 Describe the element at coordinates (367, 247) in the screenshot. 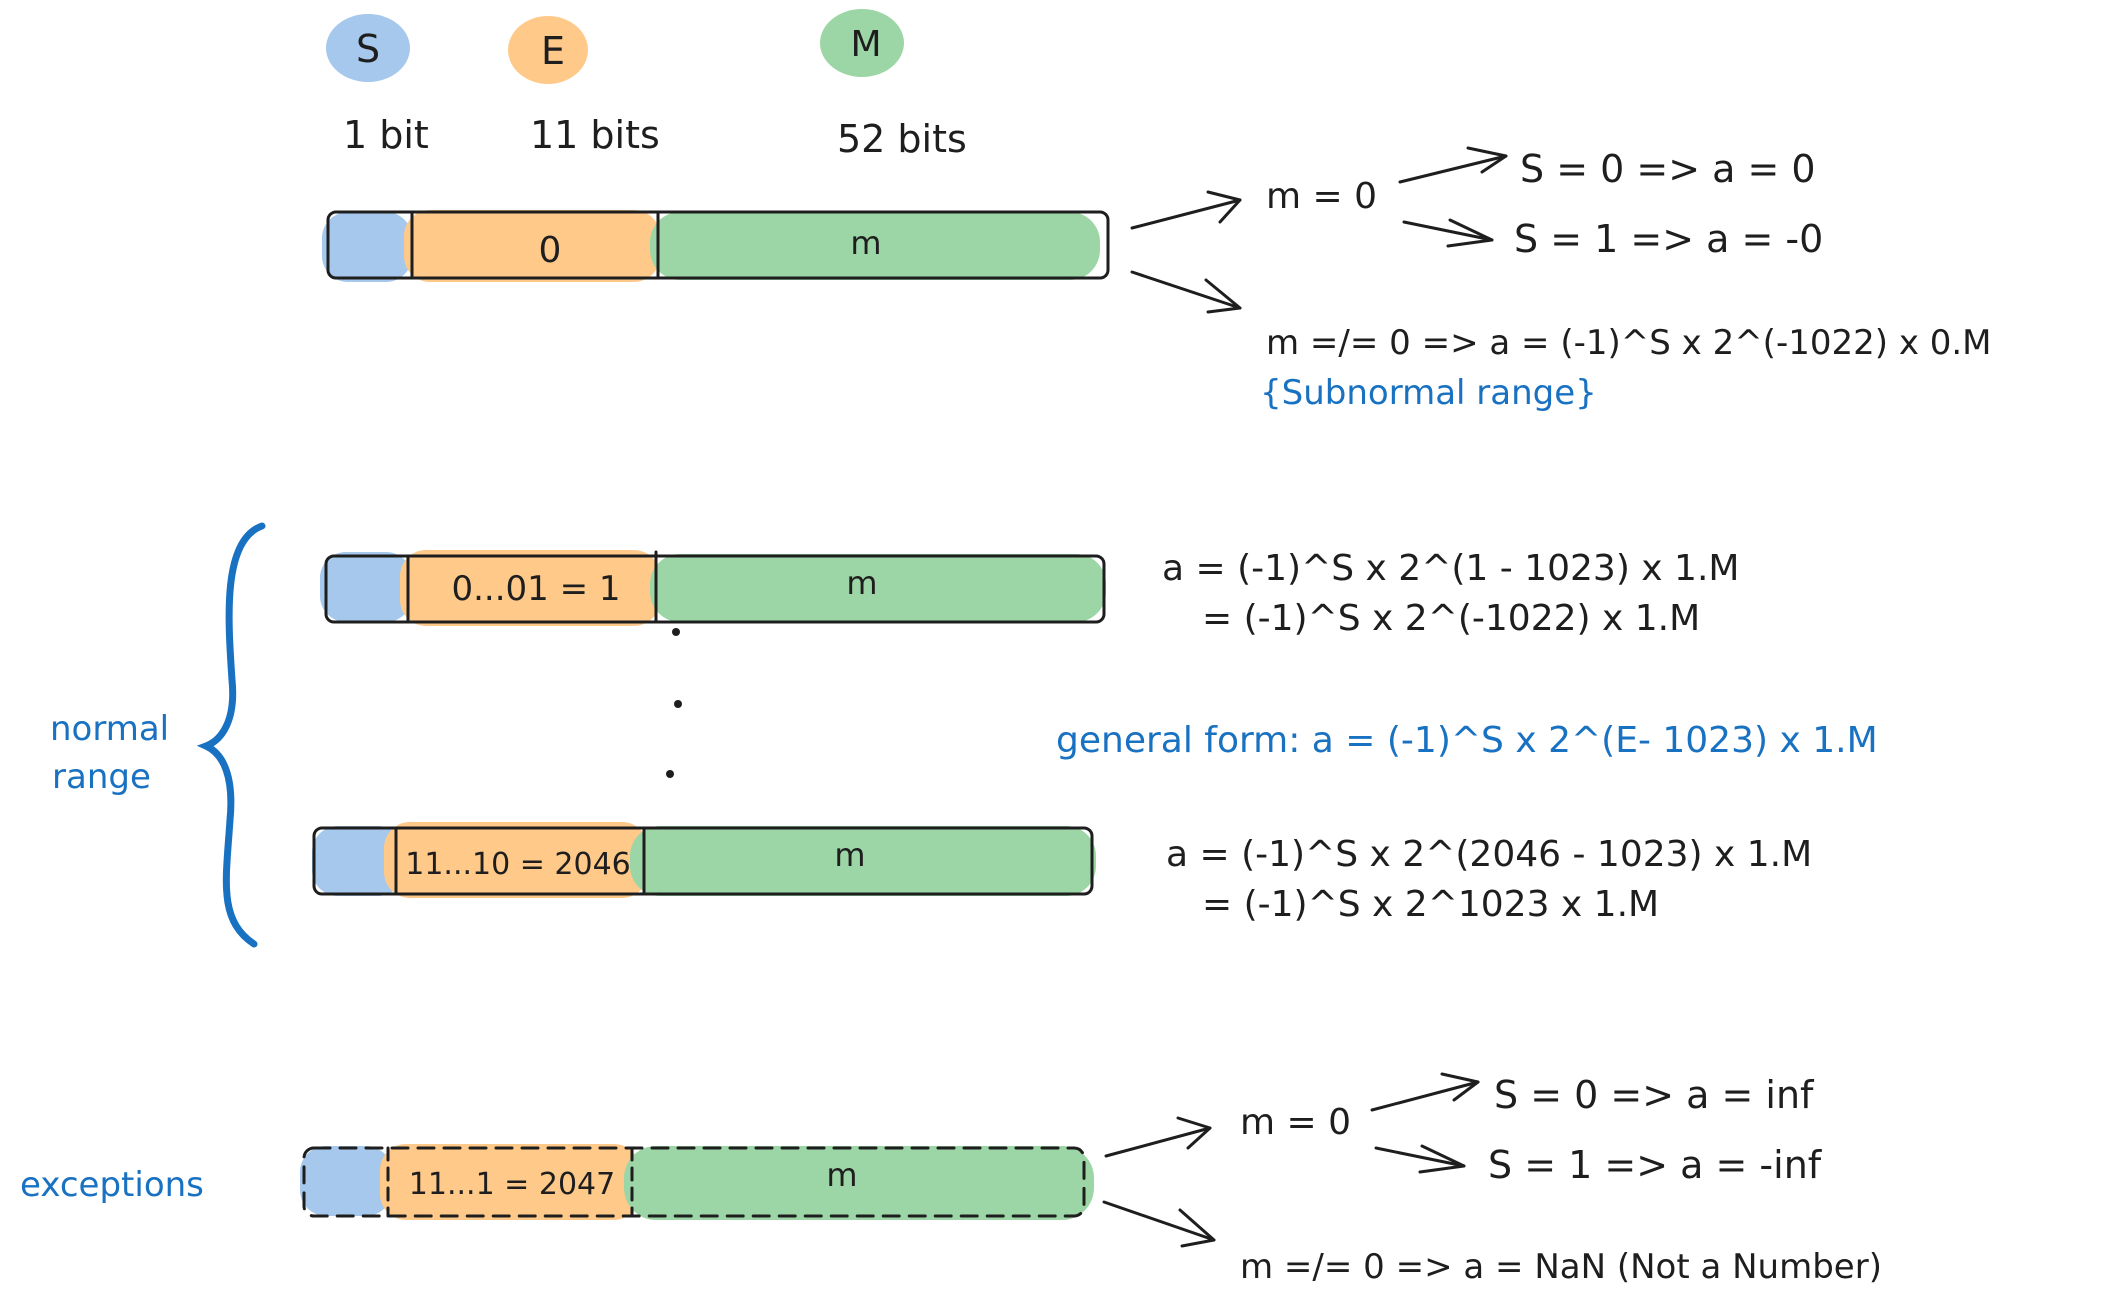

I see `subnormal-sign-field` at that location.